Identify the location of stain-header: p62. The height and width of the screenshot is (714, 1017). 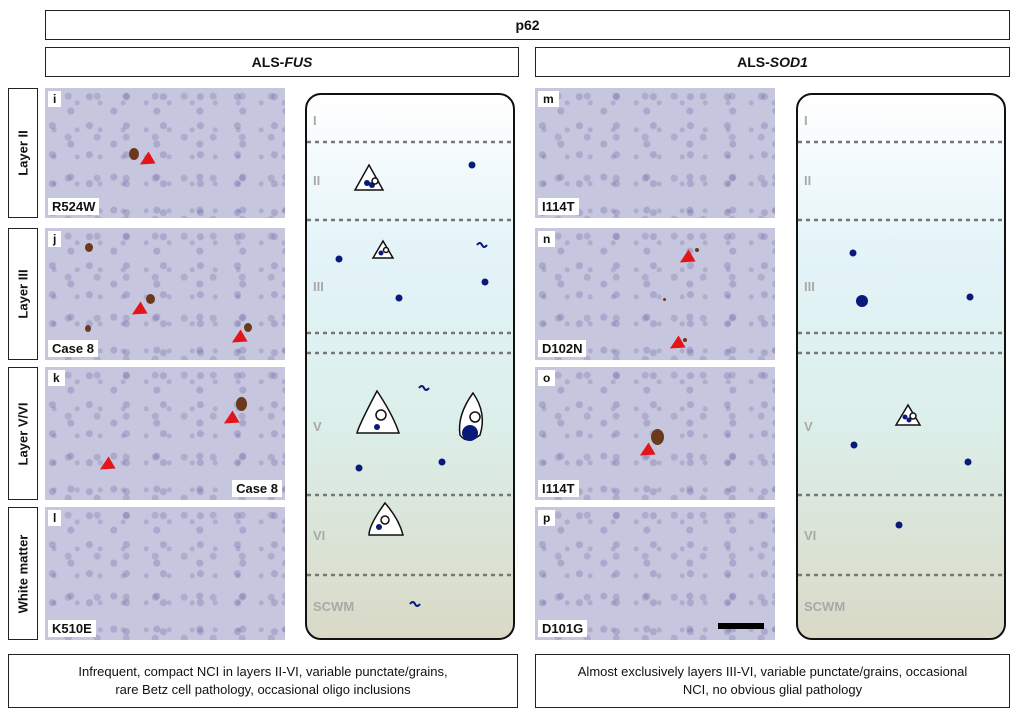
(527, 25).